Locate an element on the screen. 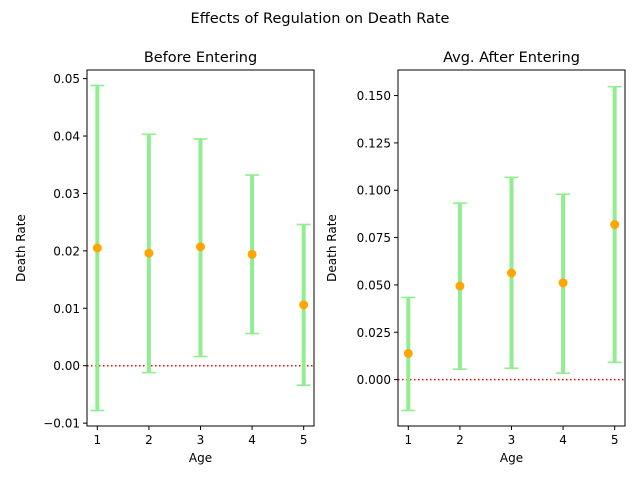 Image resolution: width=640 pixels, height=480 pixels. y-tick-label: −0.01 is located at coordinates (61, 424).